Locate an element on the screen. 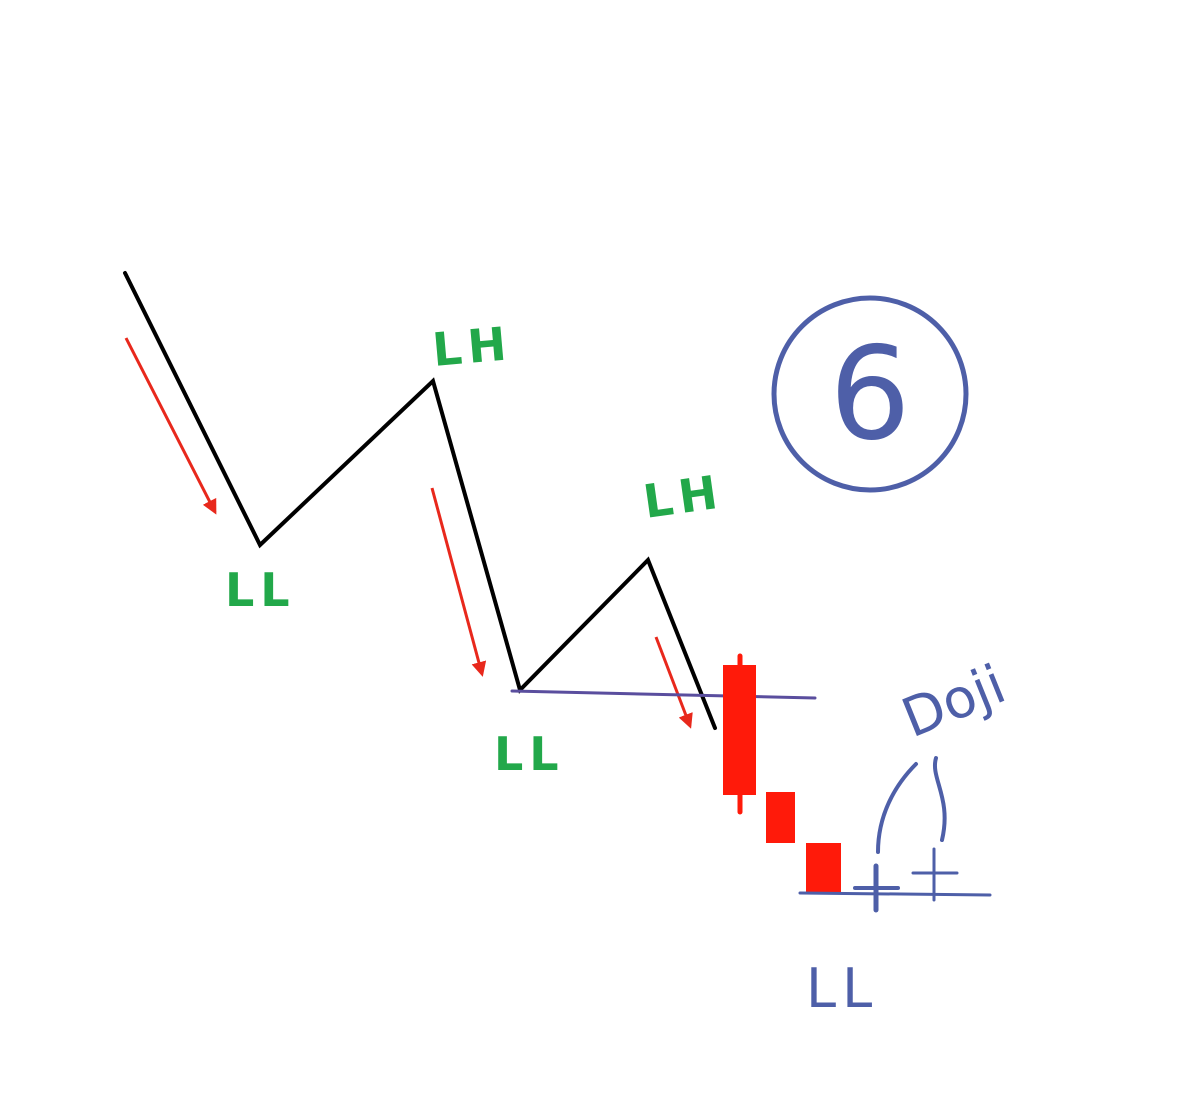 This screenshot has height=1100, width=1200. label-second-high: LH is located at coordinates (683, 496).